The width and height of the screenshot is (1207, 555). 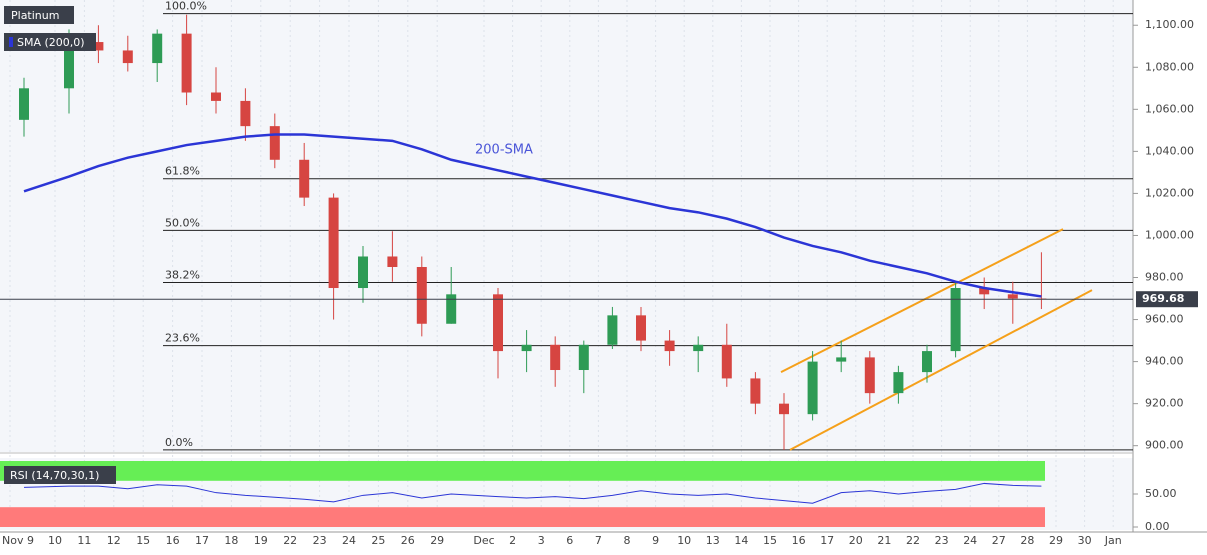 What do you see at coordinates (999, 540) in the screenshot?
I see `x-tick-label: 27` at bounding box center [999, 540].